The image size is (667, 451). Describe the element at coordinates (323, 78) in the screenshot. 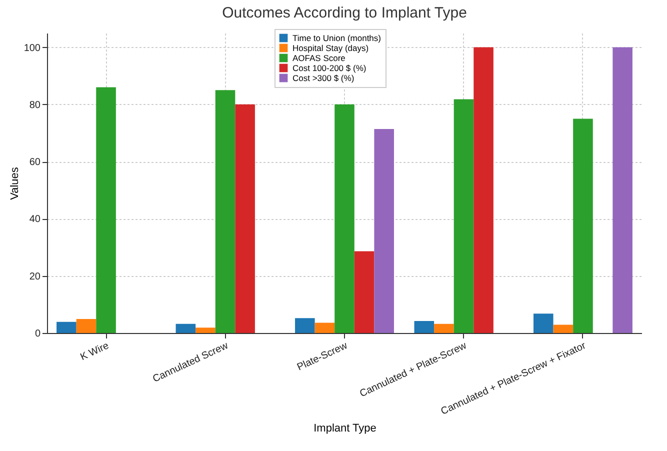

I see `legend-label: Cost >300 $ (%)` at that location.